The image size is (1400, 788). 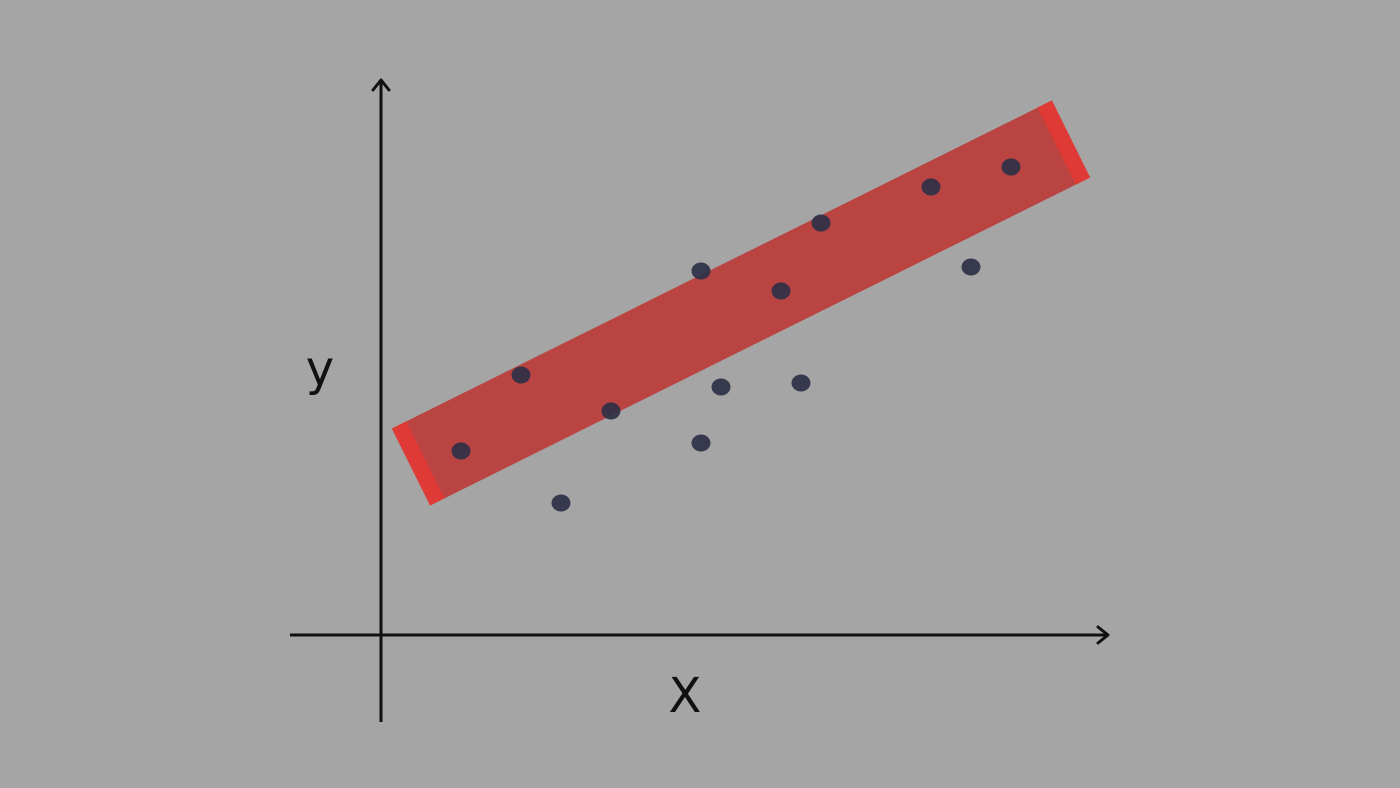 What do you see at coordinates (685, 696) in the screenshot?
I see `x-axis-label: X` at bounding box center [685, 696].